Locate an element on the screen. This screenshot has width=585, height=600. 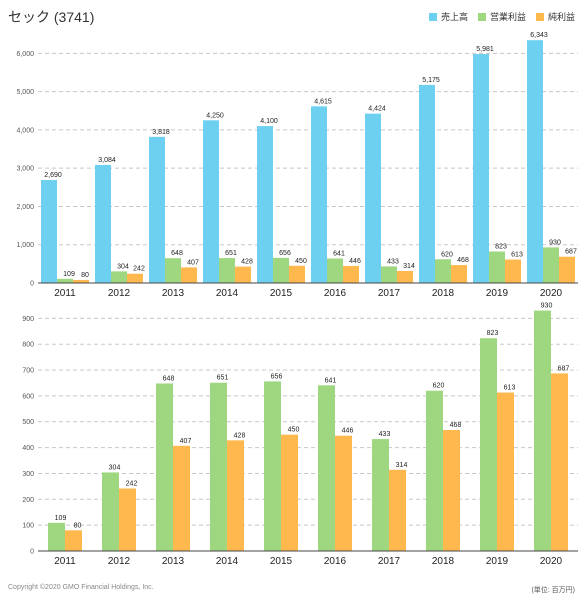
data-label: 446 is located at coordinates (355, 261).